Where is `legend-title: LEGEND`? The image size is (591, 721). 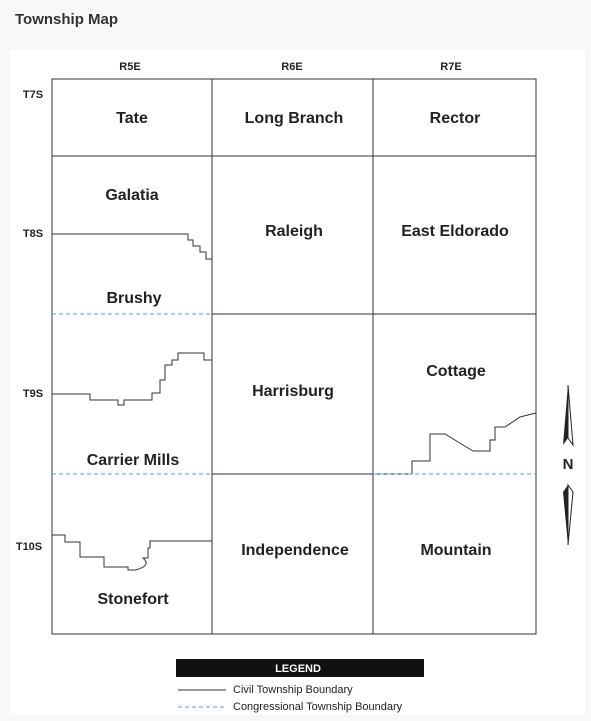
legend-title: LEGEND is located at coordinates (298, 669).